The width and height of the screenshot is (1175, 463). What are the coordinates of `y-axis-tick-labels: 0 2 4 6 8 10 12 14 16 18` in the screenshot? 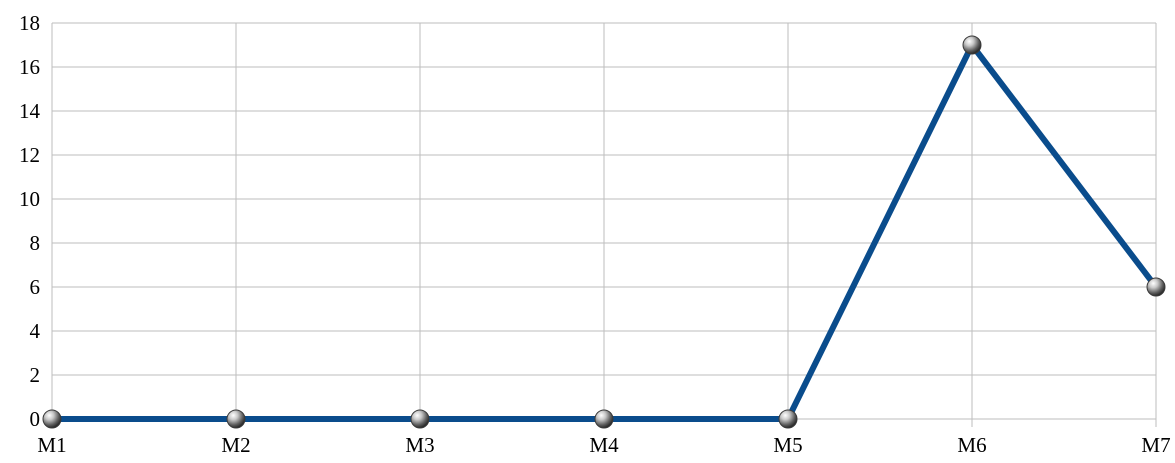 It's located at (30, 221).